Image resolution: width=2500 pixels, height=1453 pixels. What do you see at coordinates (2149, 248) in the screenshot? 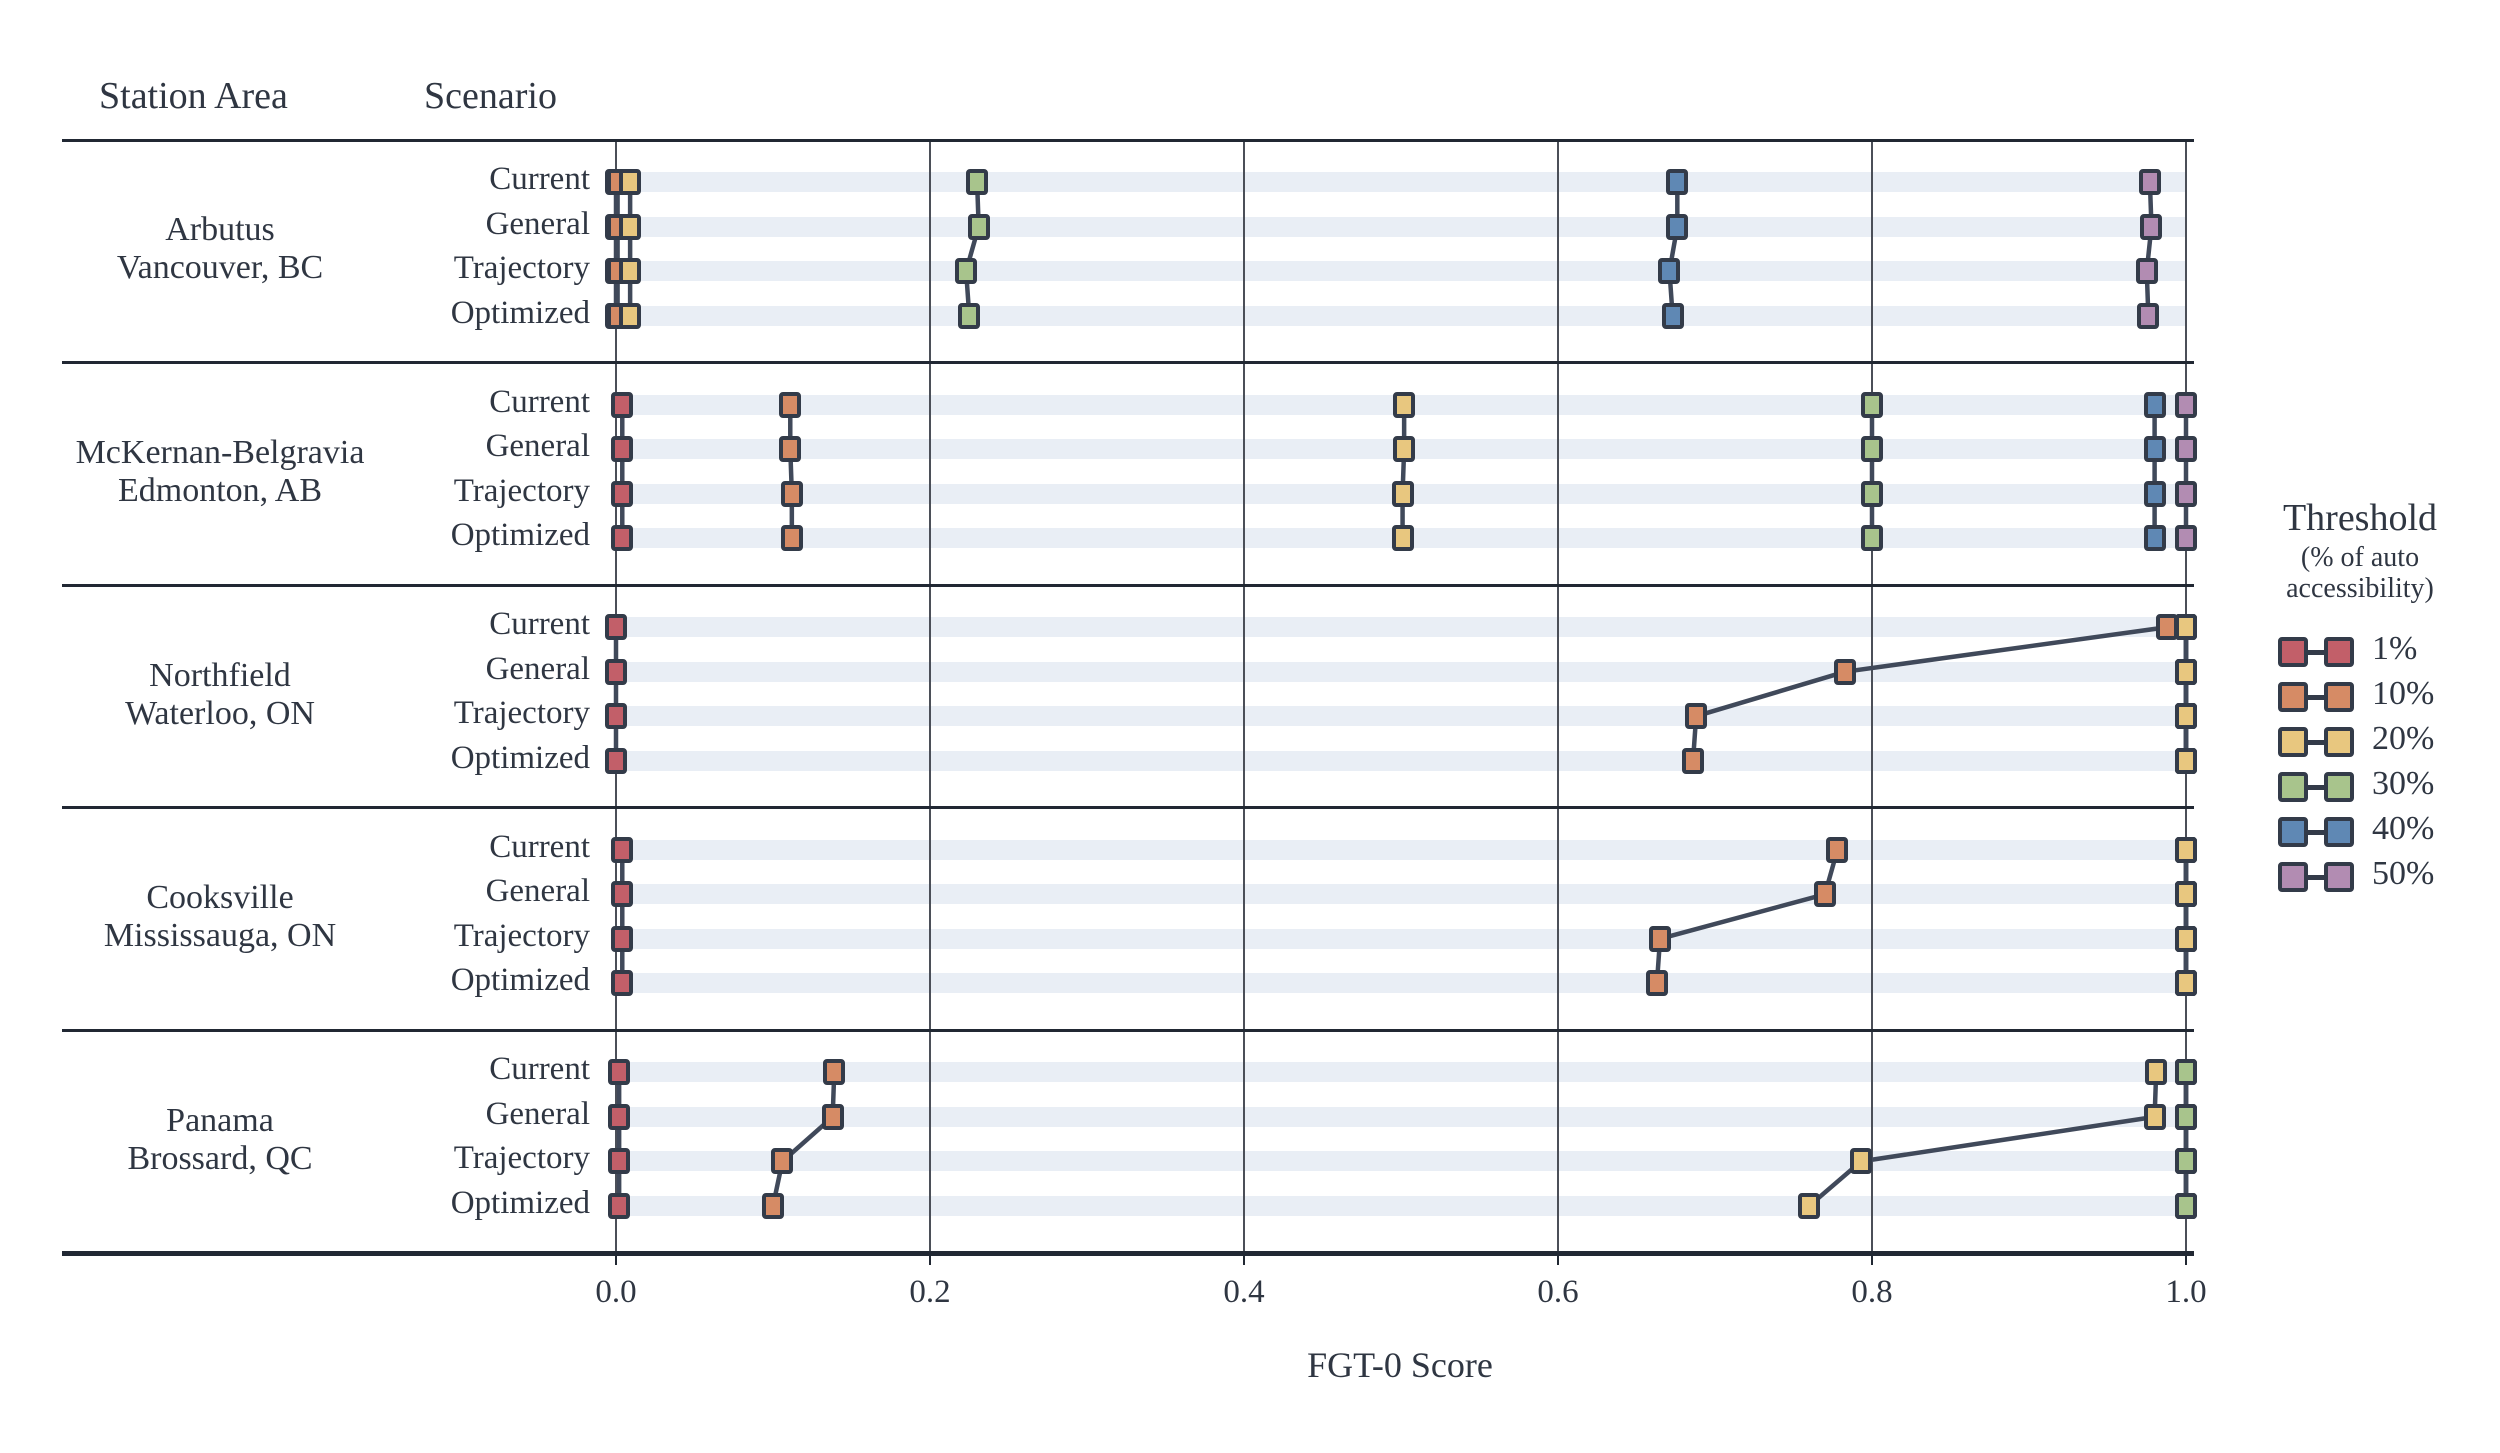
I see `trend-line-Arbutus-50%` at bounding box center [2149, 248].